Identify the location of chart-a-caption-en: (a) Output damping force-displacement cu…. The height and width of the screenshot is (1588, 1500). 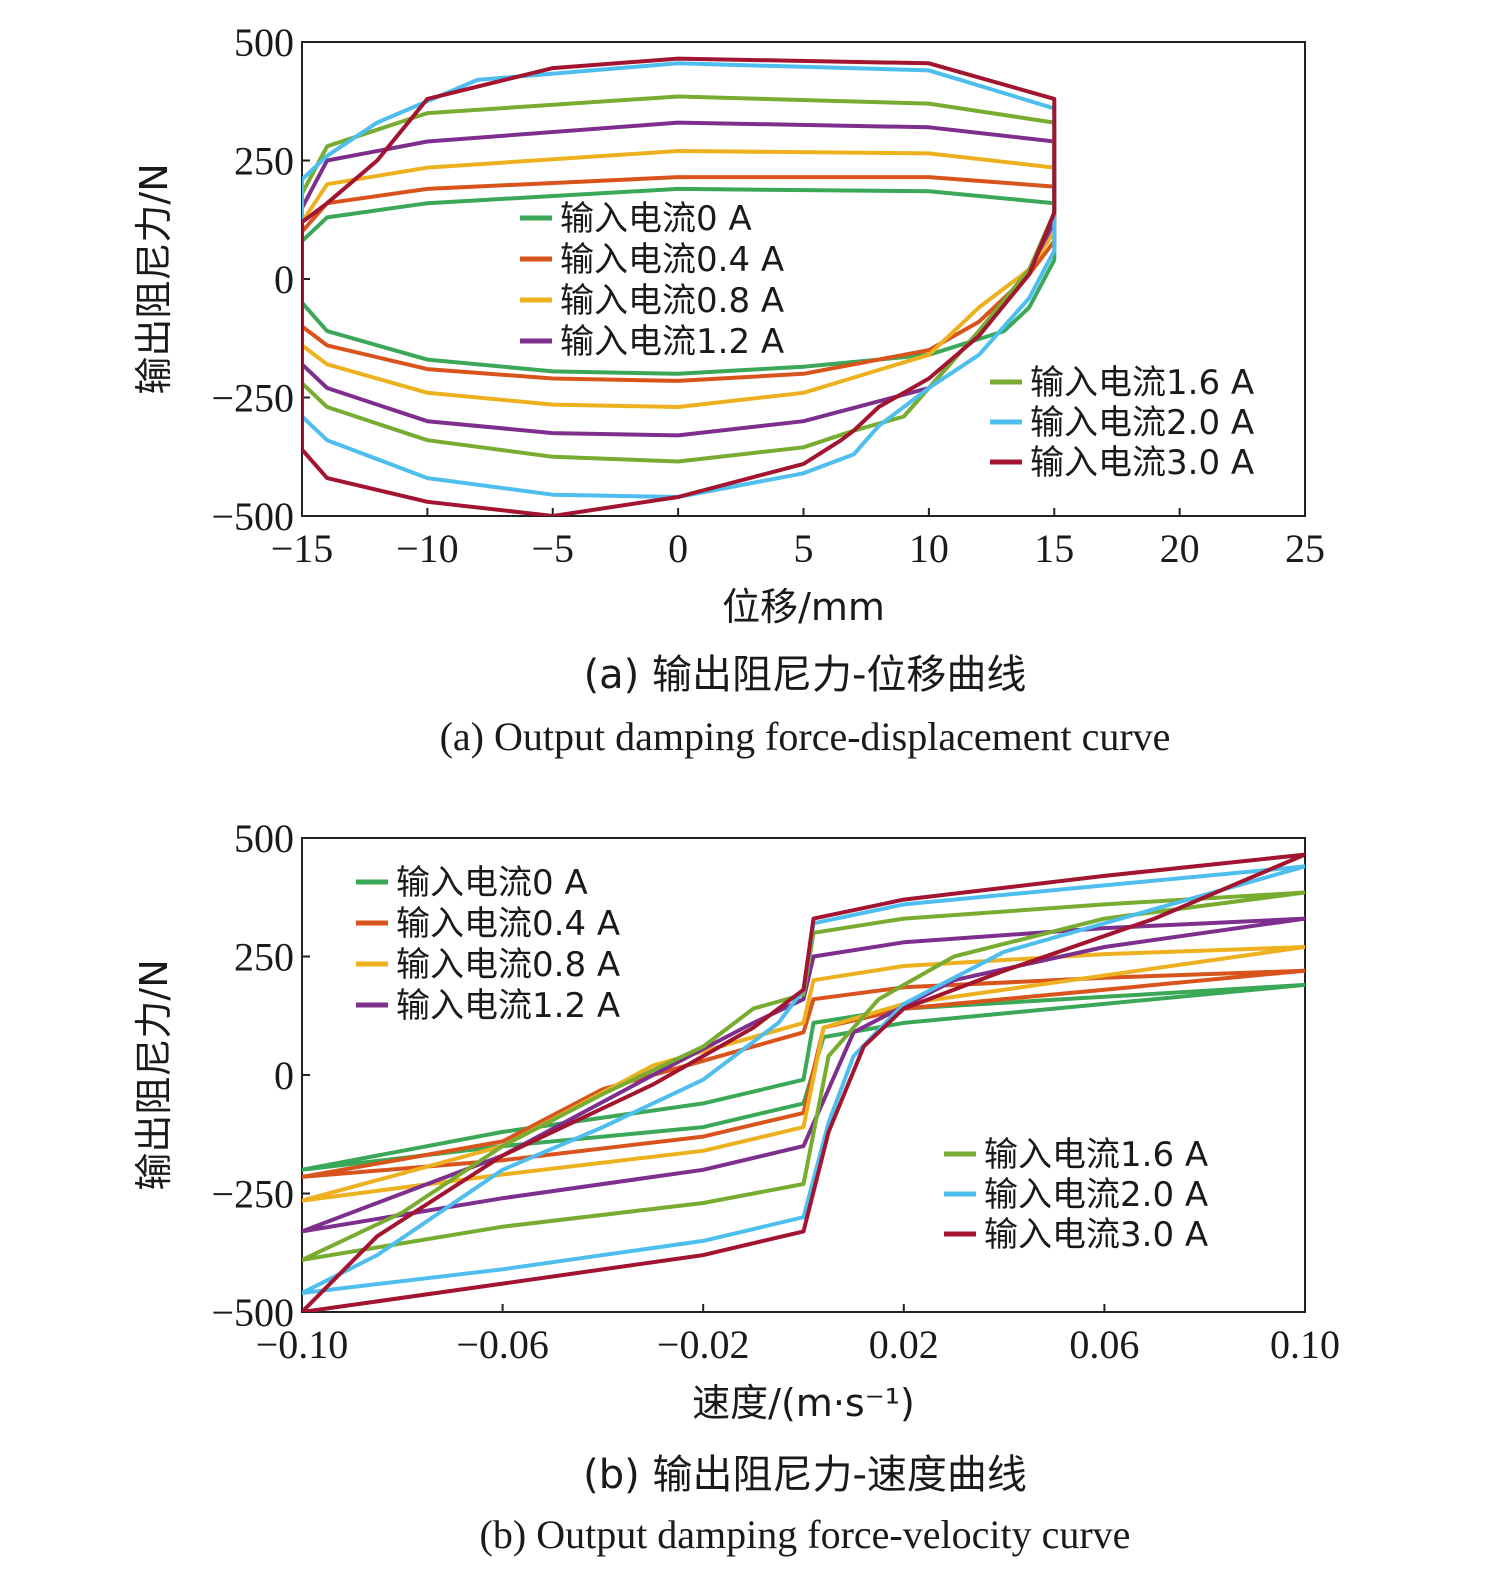
(805, 736).